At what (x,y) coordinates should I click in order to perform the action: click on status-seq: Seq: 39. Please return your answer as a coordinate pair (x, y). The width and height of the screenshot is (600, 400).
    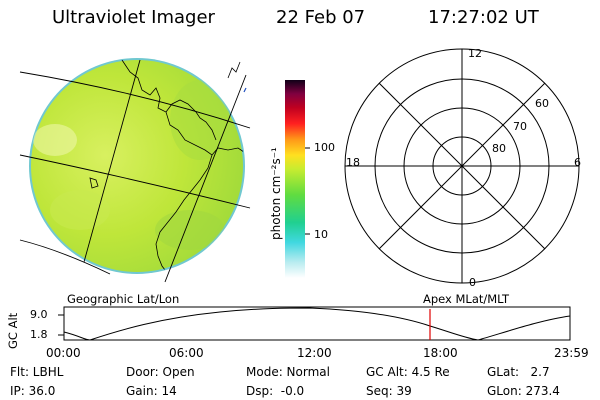
    Looking at the image, I should click on (389, 391).